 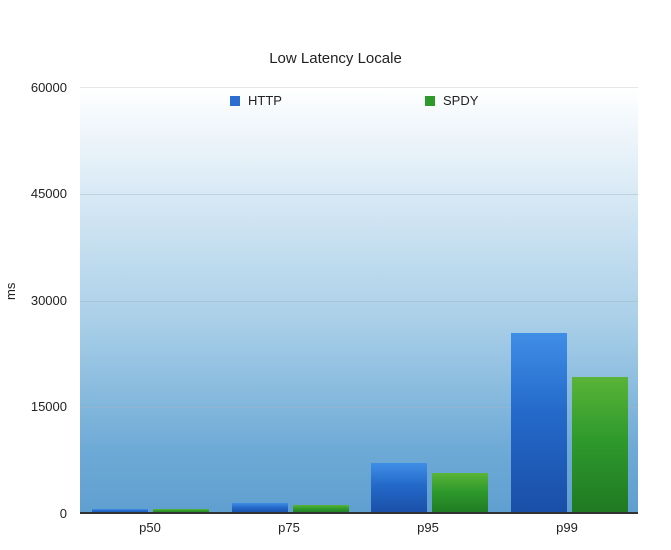 What do you see at coordinates (48, 193) in the screenshot?
I see `y-tick-45000: 45000` at bounding box center [48, 193].